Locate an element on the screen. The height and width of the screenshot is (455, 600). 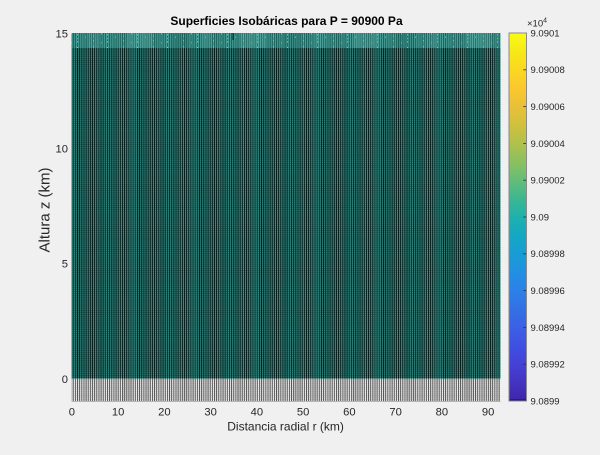
svg-text: 80 is located at coordinates (442, 413).